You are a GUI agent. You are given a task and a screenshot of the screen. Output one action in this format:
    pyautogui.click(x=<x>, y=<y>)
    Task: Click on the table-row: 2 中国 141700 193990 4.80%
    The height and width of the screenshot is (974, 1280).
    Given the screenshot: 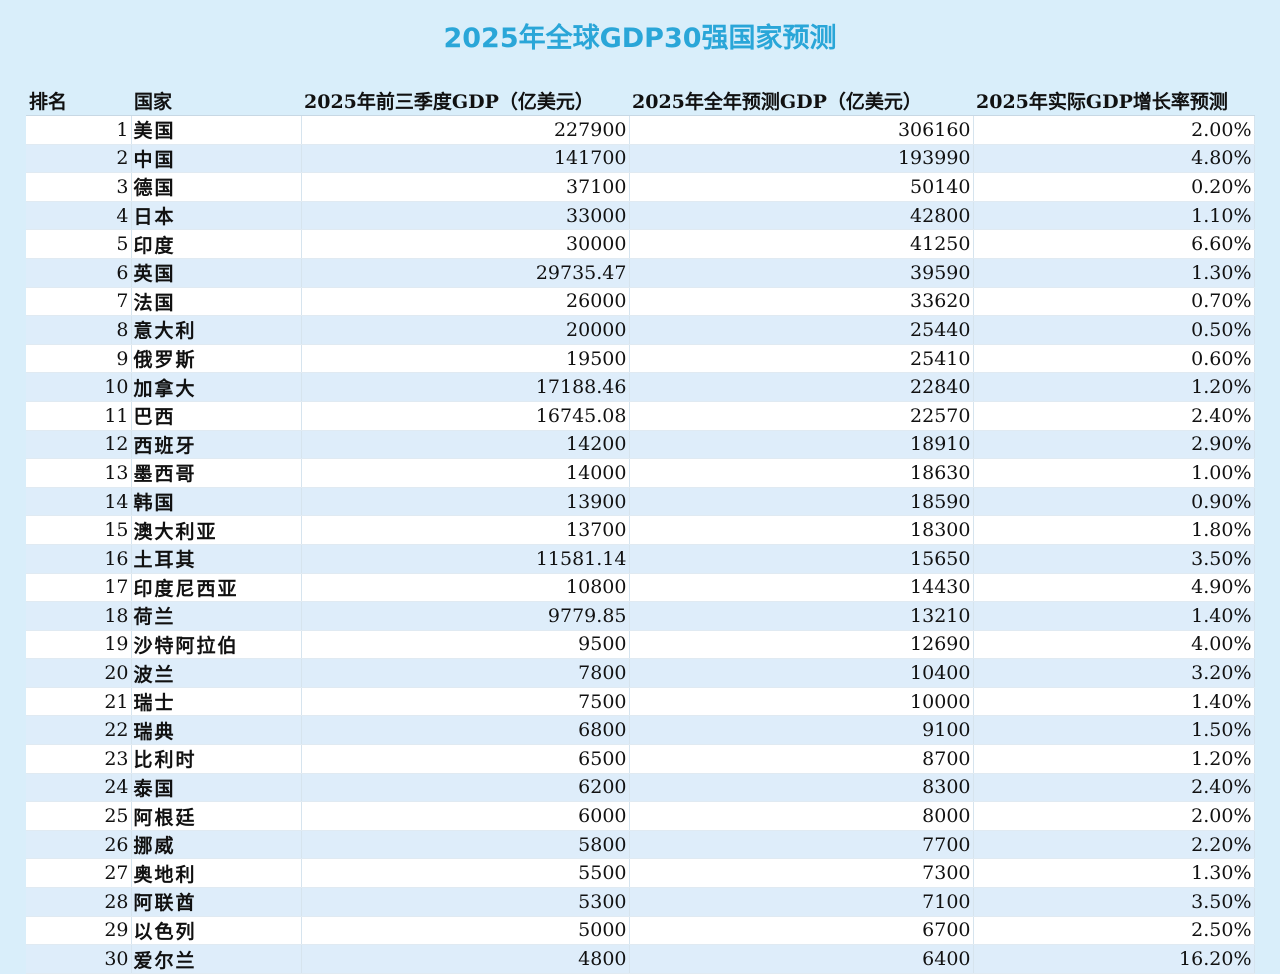 What is the action you would take?
    pyautogui.click(x=640, y=159)
    